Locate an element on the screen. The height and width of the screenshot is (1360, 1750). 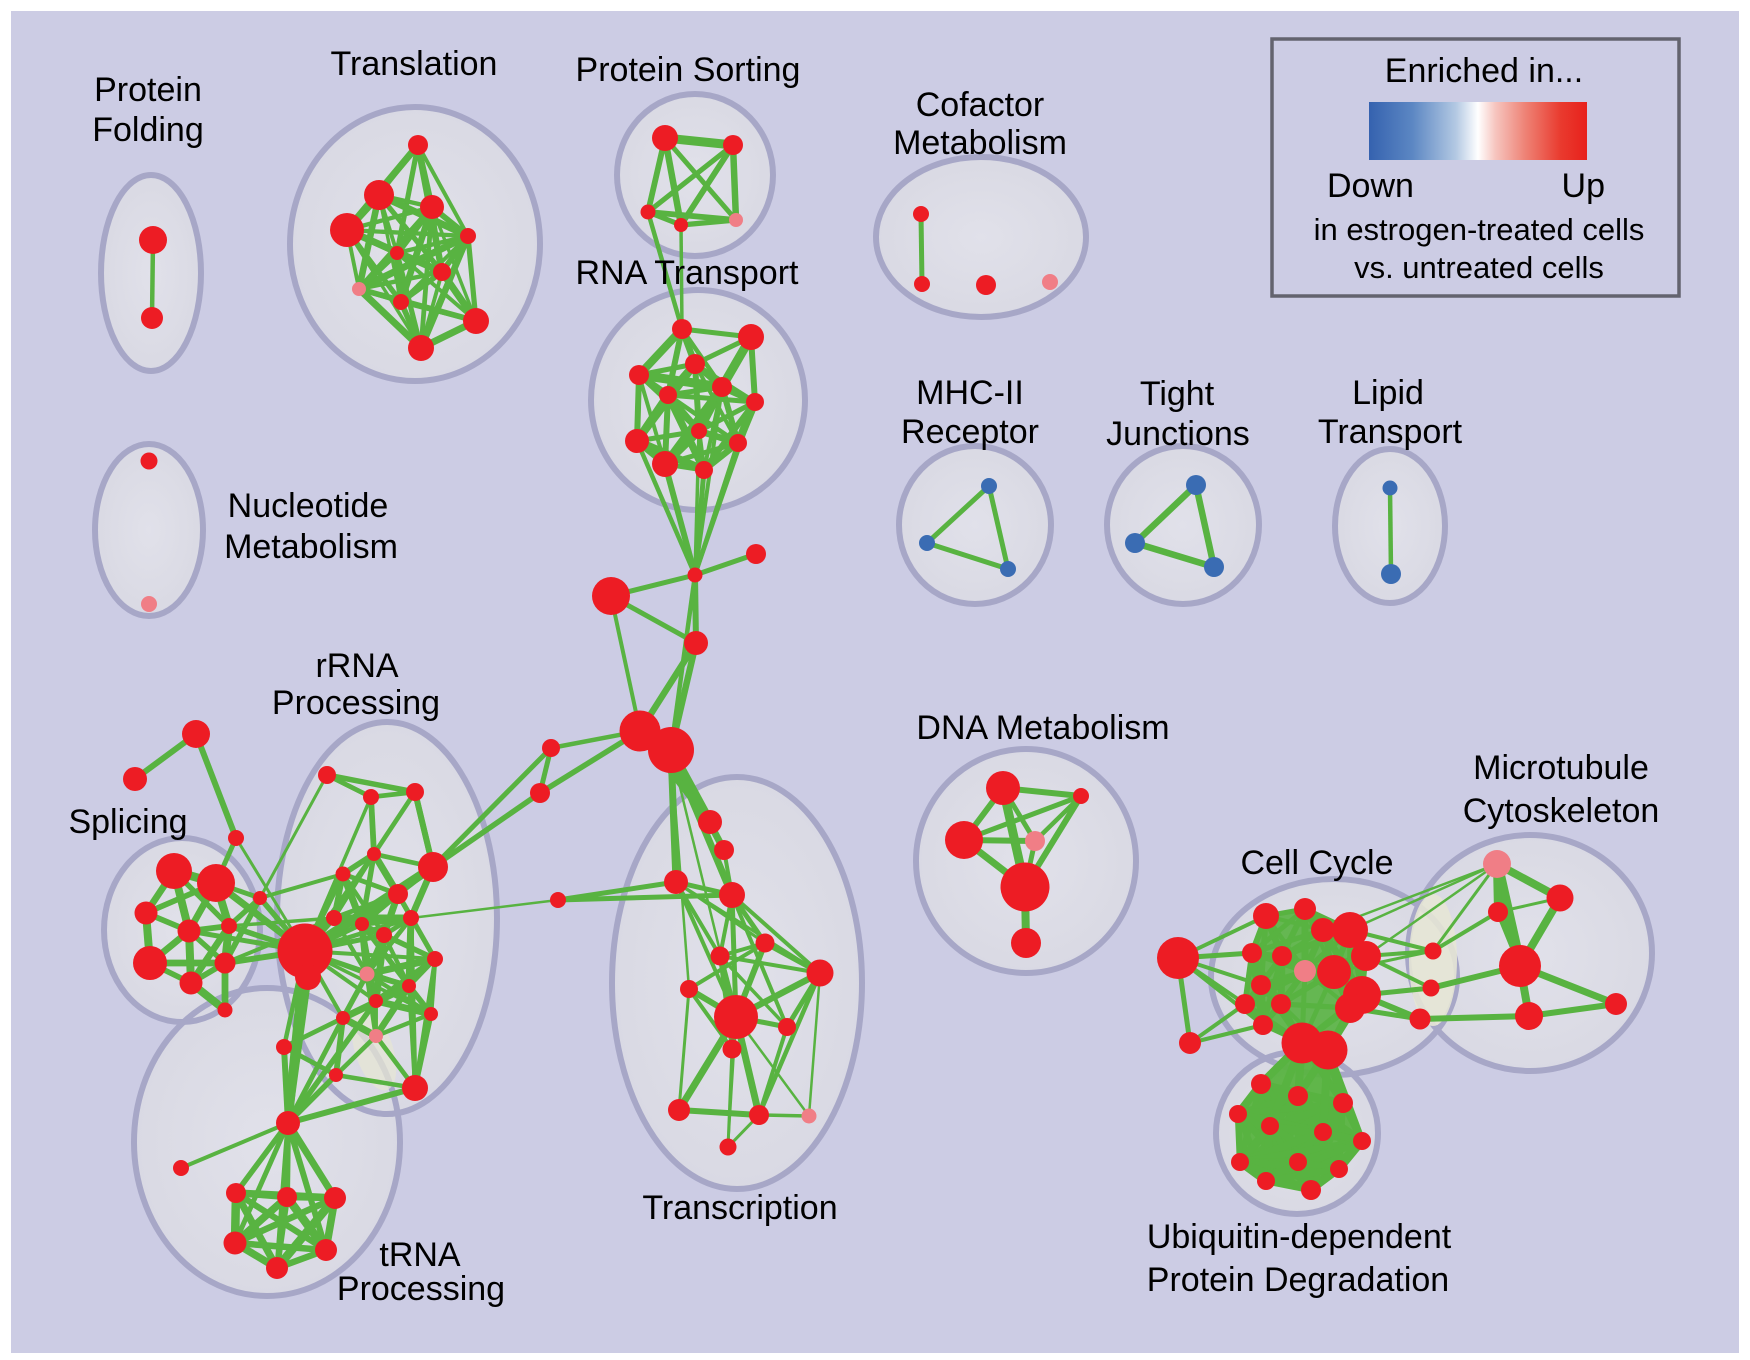
svg-text: Down is located at coordinates (1370, 186).